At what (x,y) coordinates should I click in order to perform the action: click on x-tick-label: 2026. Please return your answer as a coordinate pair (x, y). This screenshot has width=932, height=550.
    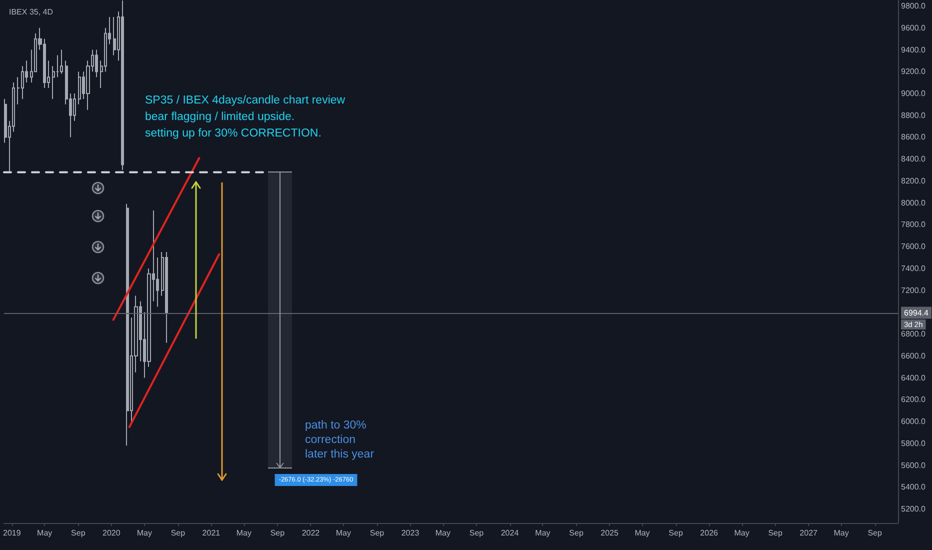
    Looking at the image, I should click on (709, 533).